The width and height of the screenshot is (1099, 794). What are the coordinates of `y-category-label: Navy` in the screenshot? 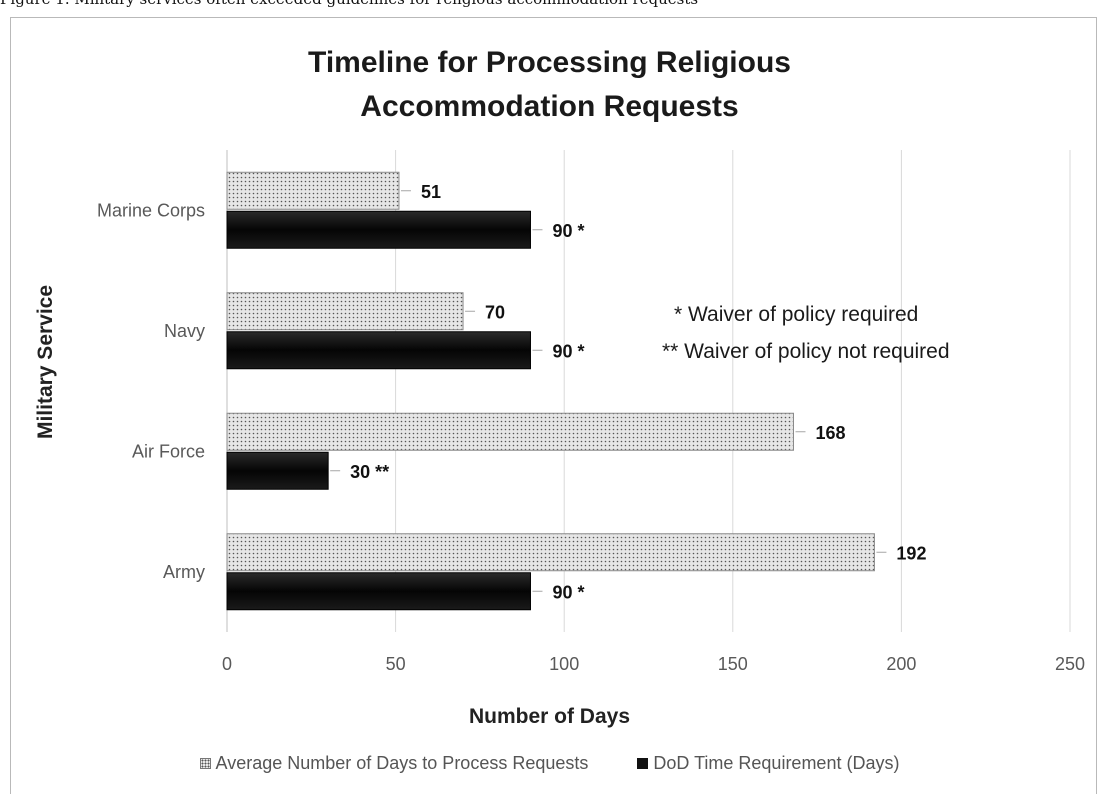 It's located at (184, 331).